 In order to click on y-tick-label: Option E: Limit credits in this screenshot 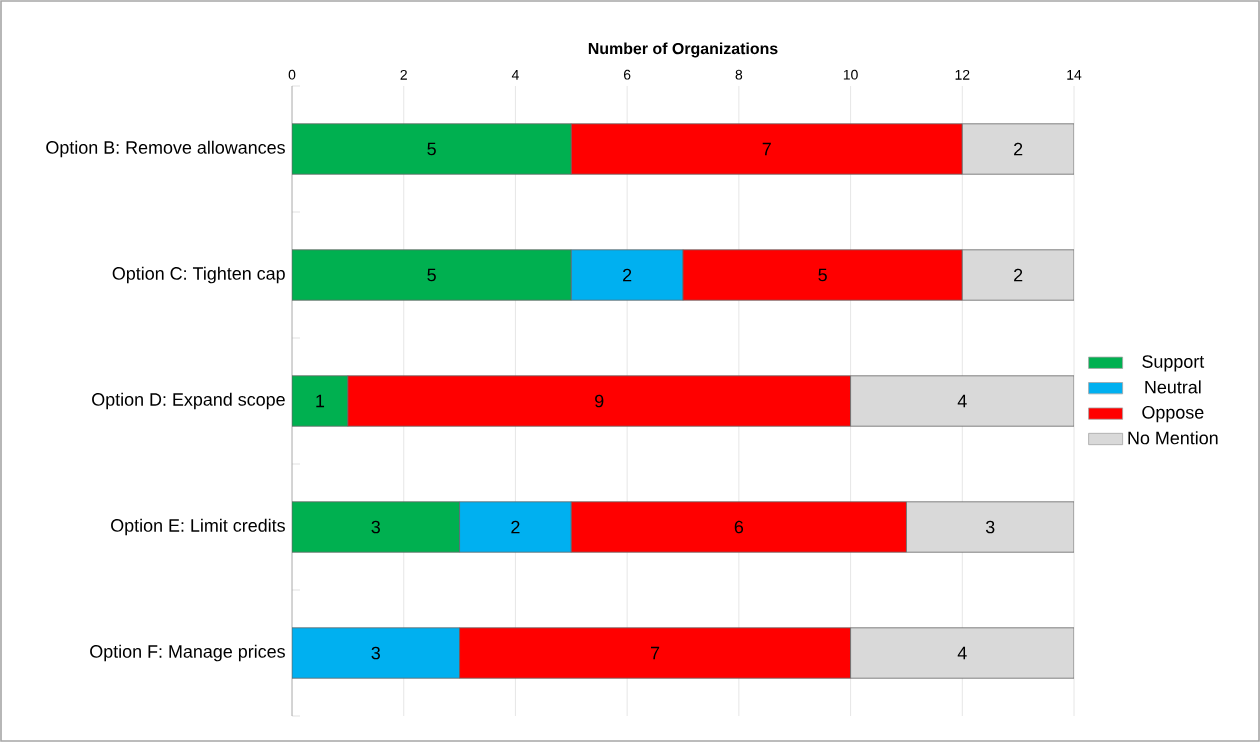, I will do `click(198, 527)`.